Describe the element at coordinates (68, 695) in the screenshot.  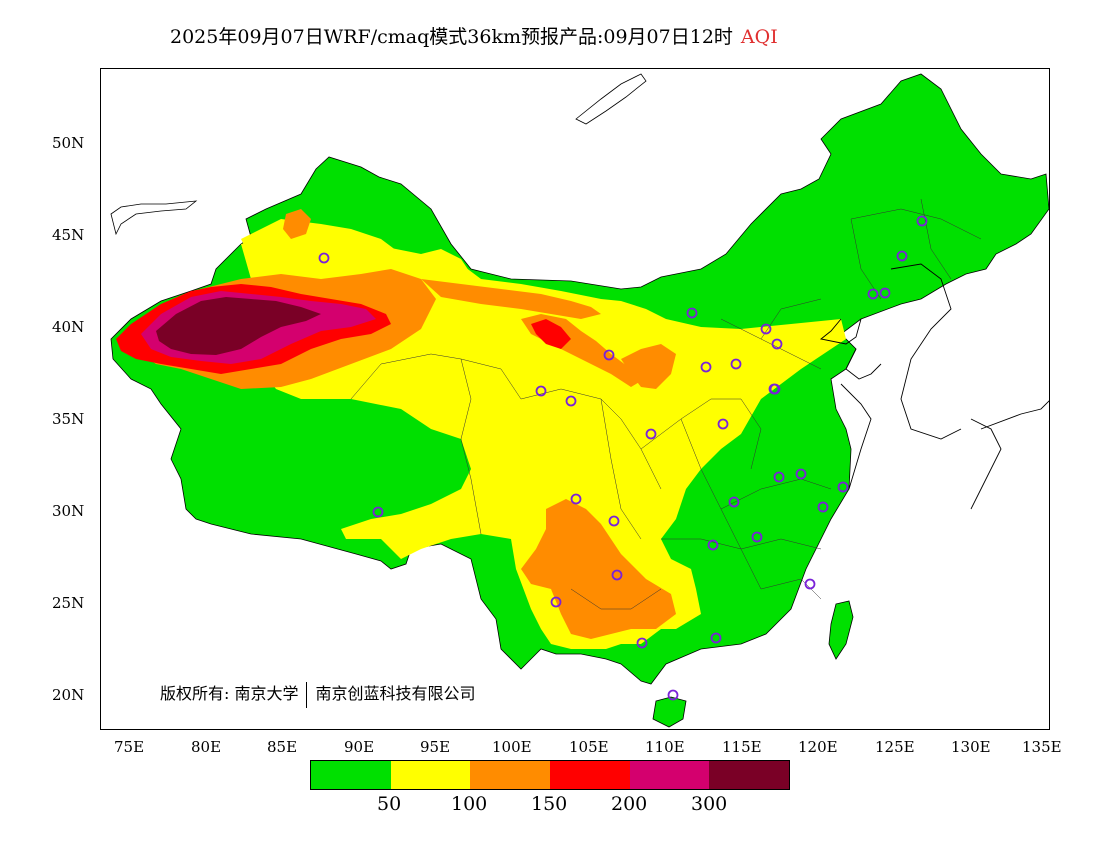
I see `lat-tick-label: 20N` at that location.